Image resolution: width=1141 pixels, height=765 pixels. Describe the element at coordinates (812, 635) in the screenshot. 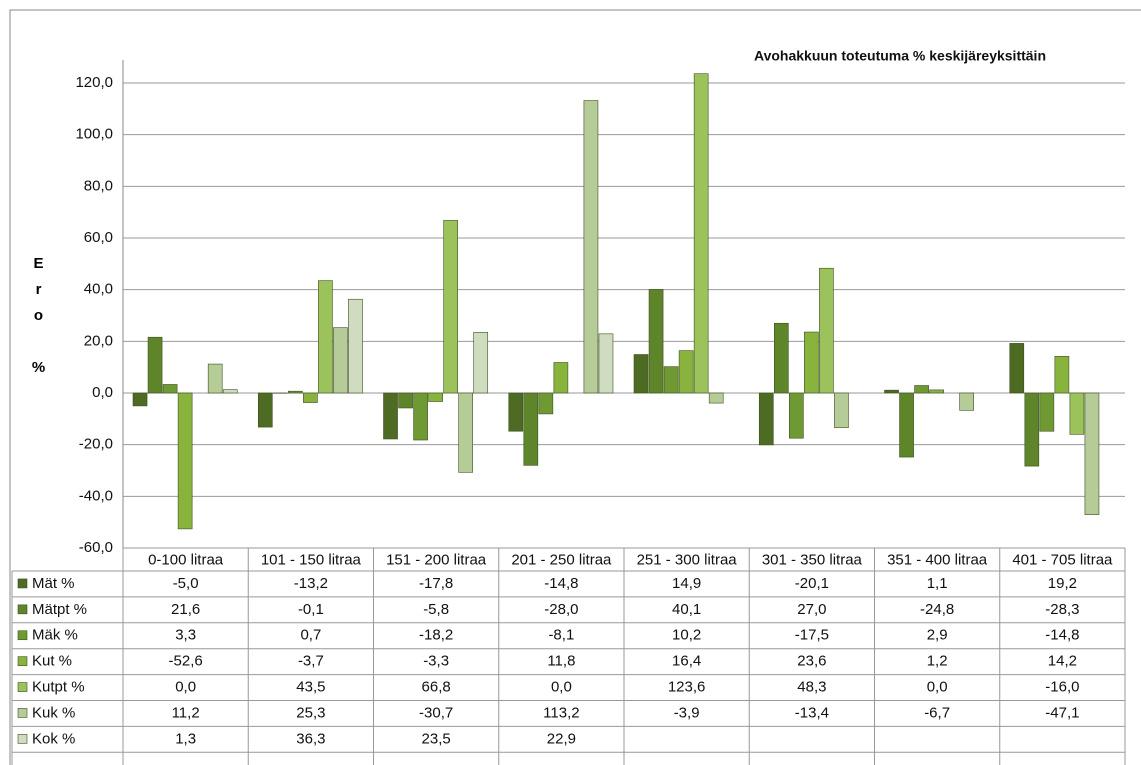

I see `table-value: -17,5` at that location.